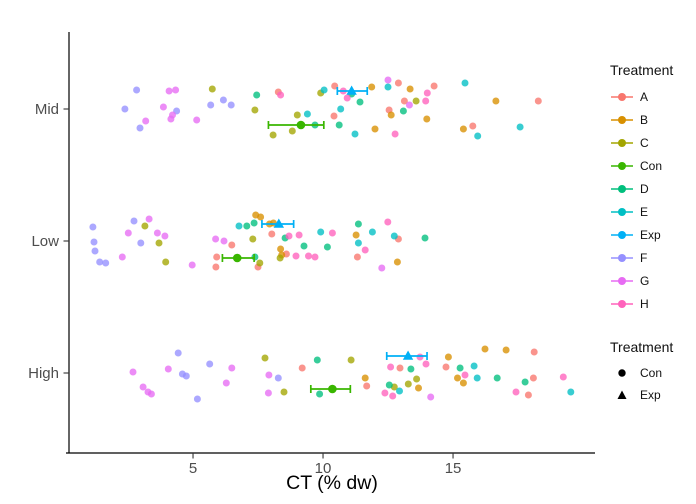 This screenshot has width=696, height=504. Describe the element at coordinates (193, 468) in the screenshot. I see `x-tick-label: 5` at that location.